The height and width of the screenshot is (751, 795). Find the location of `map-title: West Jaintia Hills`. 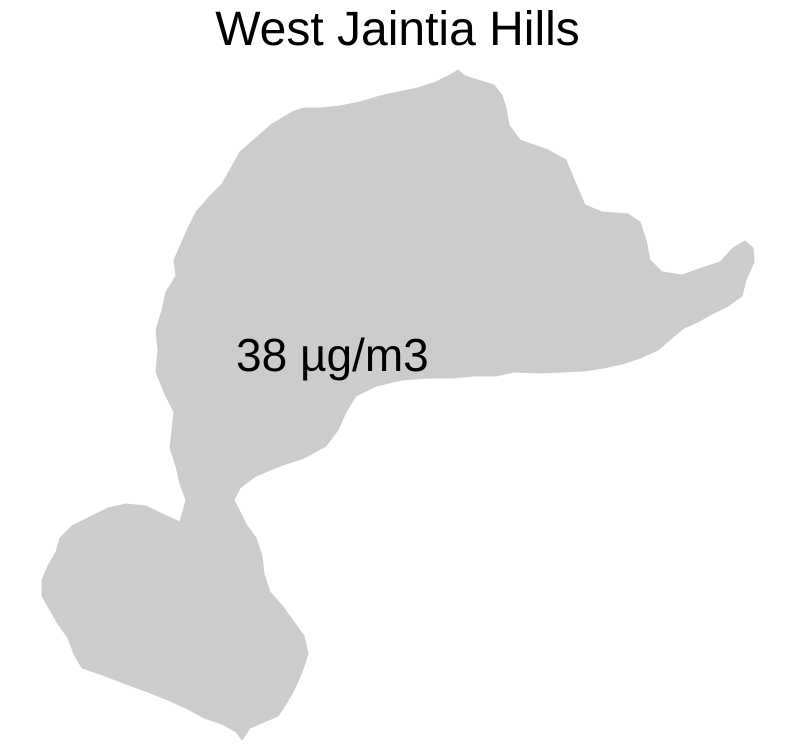

map-title: West Jaintia Hills is located at coordinates (397, 29).